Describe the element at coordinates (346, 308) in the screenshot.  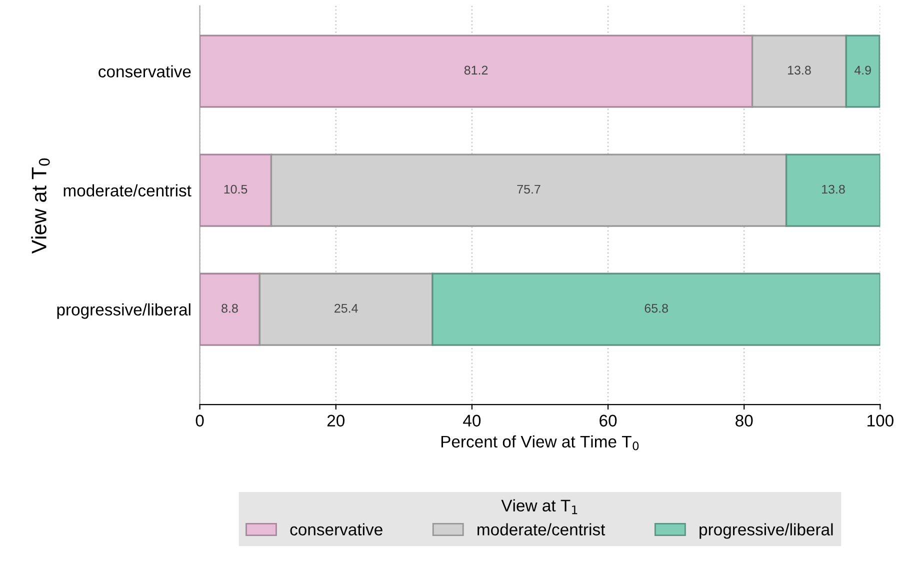
I see `data-label: 25.4` at that location.